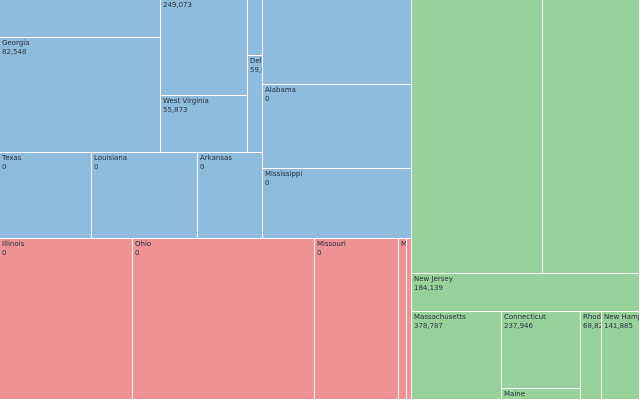 This screenshot has height=400, width=640. I want to click on cell-label: Texas, so click(12, 158).